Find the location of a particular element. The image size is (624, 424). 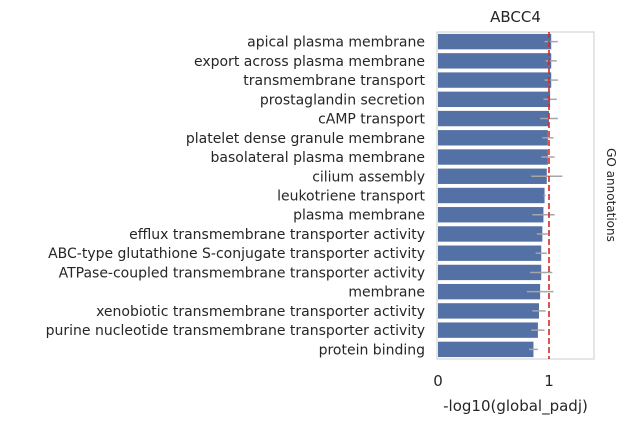

errorbars-group is located at coordinates (544, 195).